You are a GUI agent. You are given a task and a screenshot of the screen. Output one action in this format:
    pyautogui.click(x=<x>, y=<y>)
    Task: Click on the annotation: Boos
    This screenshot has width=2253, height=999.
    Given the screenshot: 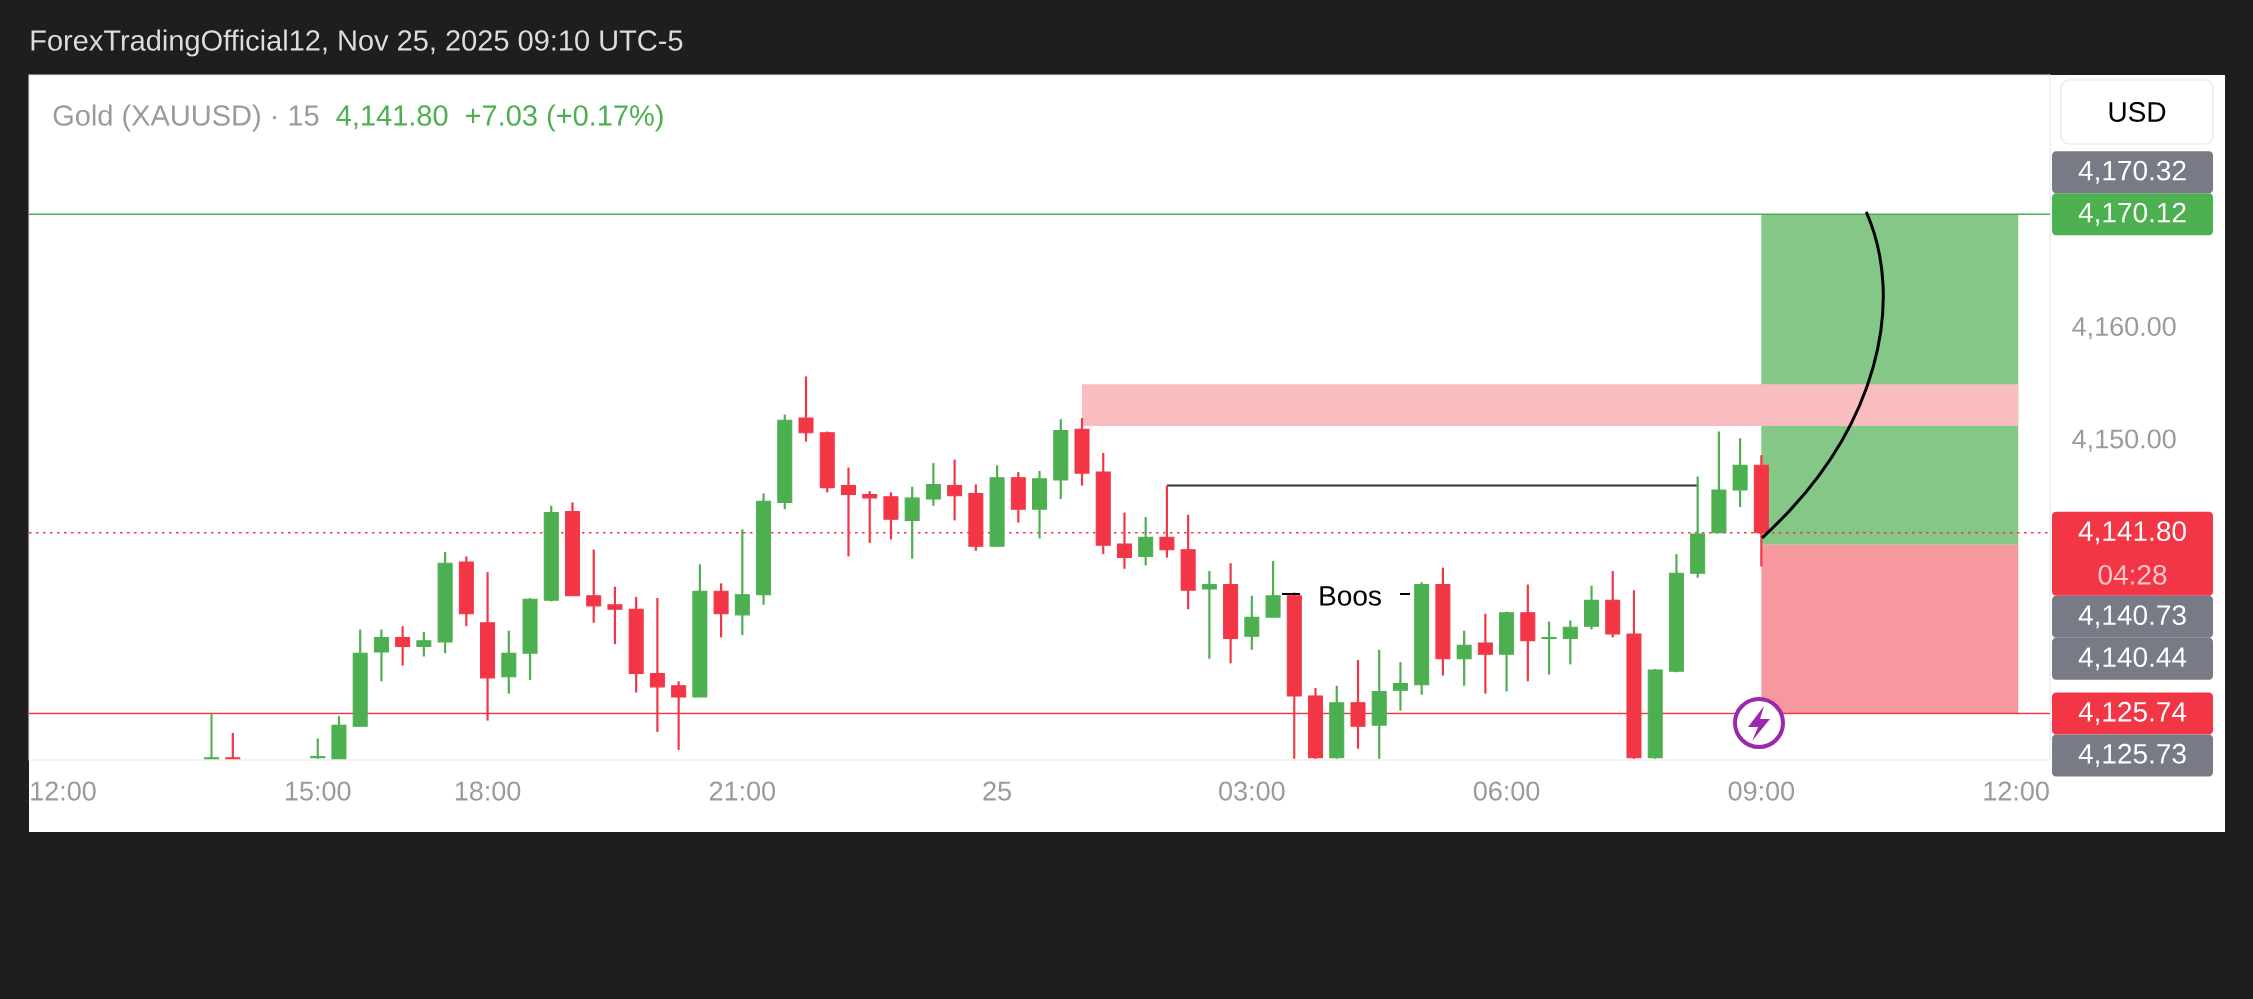 What is the action you would take?
    pyautogui.click(x=1350, y=596)
    